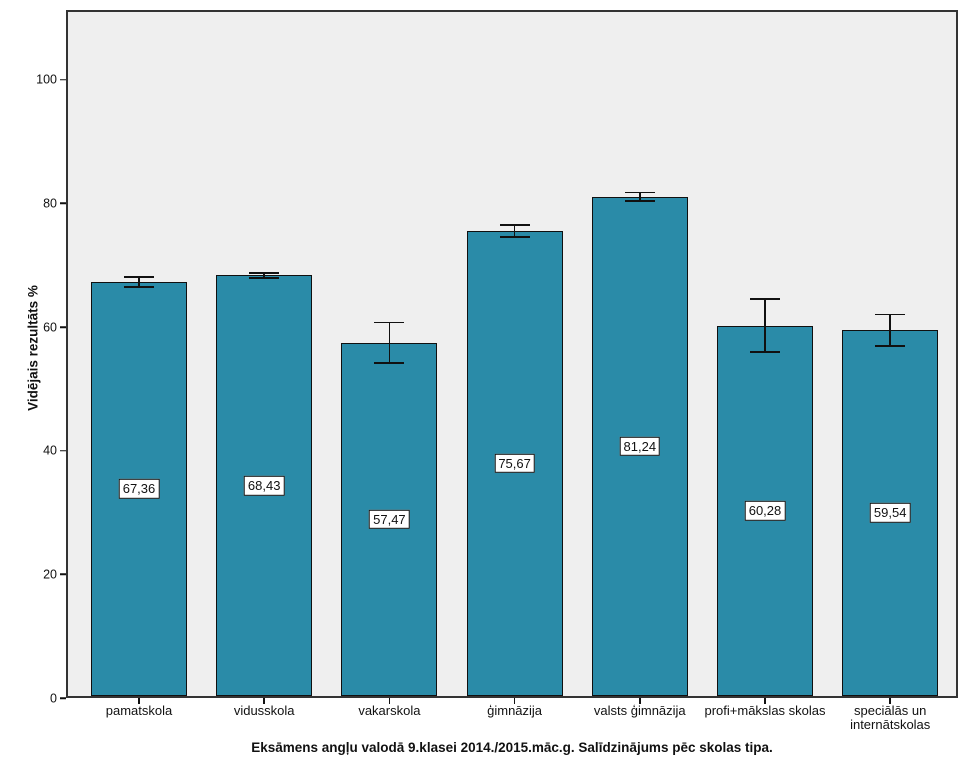 Image resolution: width=971 pixels, height=777 pixels. Describe the element at coordinates (640, 446) in the screenshot. I see `value-label: 81,24` at that location.